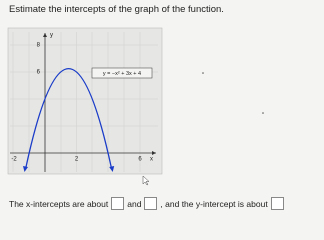  Describe the element at coordinates (134, 203) in the screenshot. I see `answer-text: and` at that location.